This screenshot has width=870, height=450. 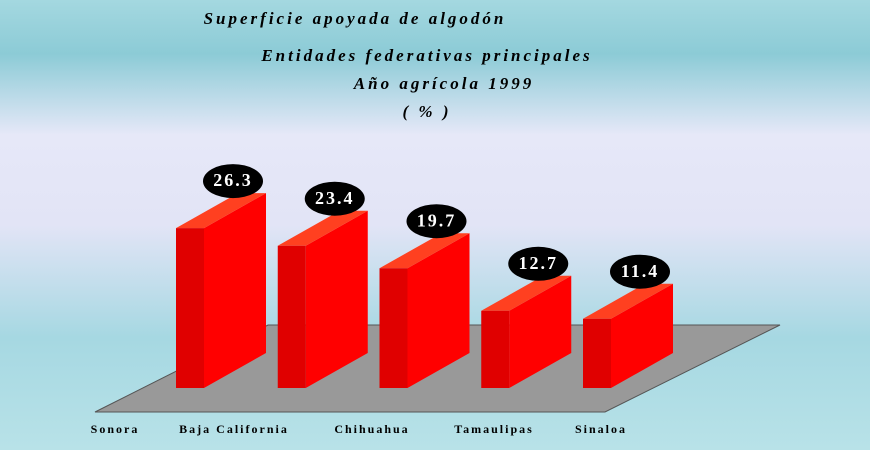 What do you see at coordinates (234, 429) in the screenshot?
I see `x-tick-label: Baja California` at bounding box center [234, 429].